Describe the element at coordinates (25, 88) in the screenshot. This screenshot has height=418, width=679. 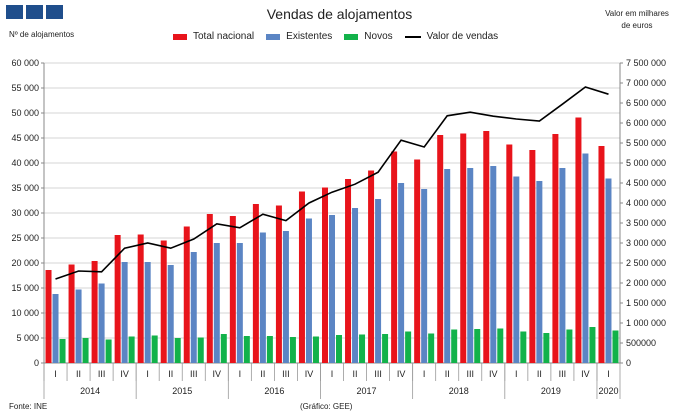
I see `y-tick-label-left: 55 000` at that location.